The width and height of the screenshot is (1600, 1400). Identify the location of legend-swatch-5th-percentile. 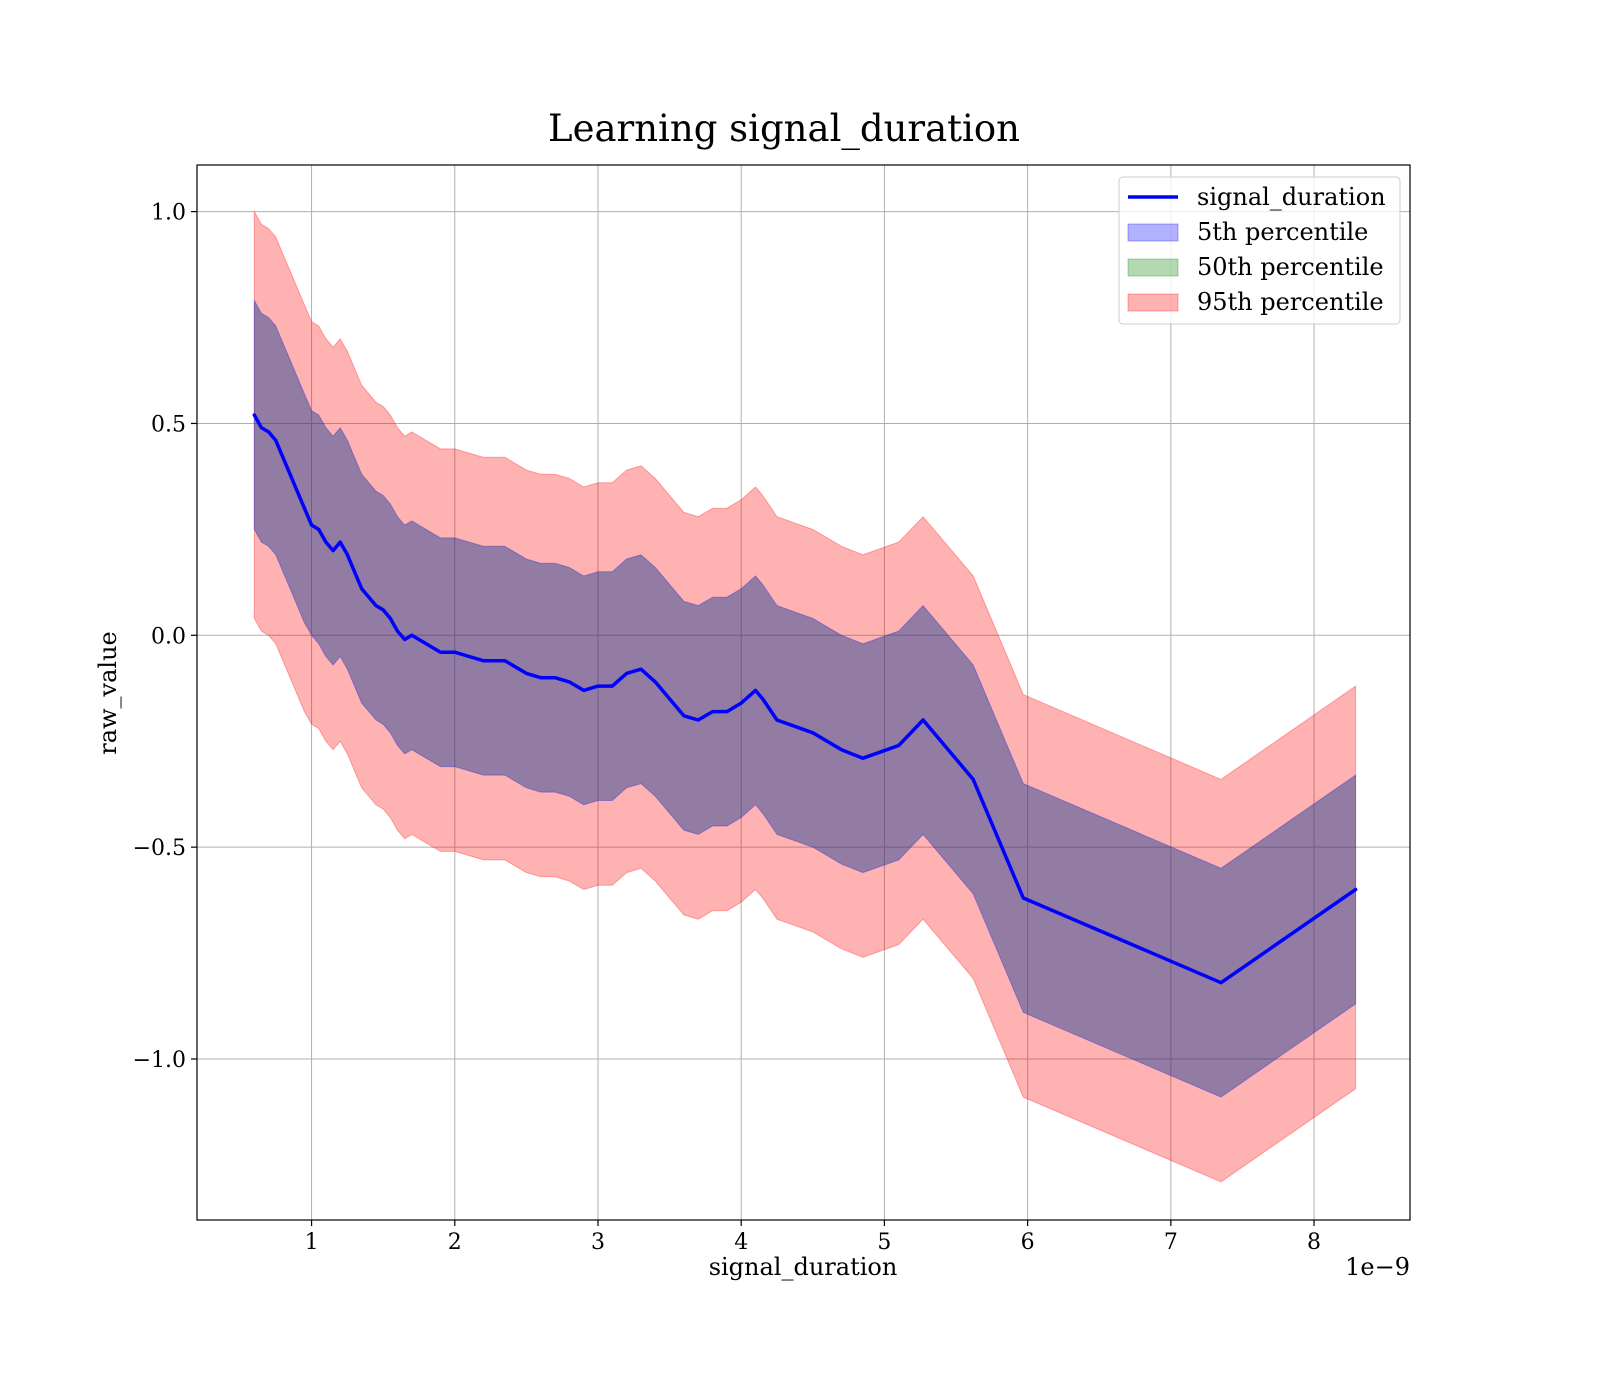
(1153, 232).